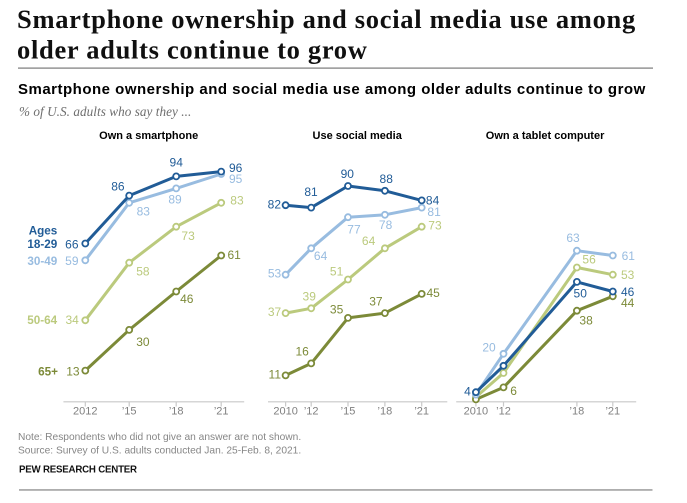 This screenshot has height=503, width=687. What do you see at coordinates (236, 168) in the screenshot?
I see `svg-text: 96` at bounding box center [236, 168].